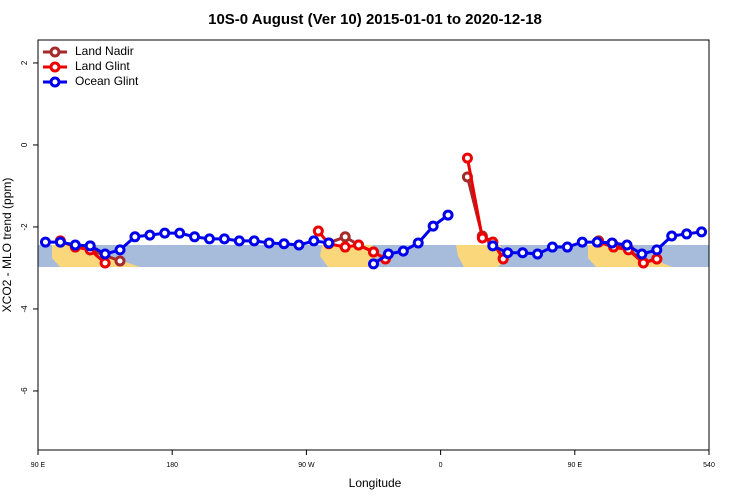 This screenshot has width=750, height=500. Describe the element at coordinates (349, 256) in the screenshot. I see `land` at that location.